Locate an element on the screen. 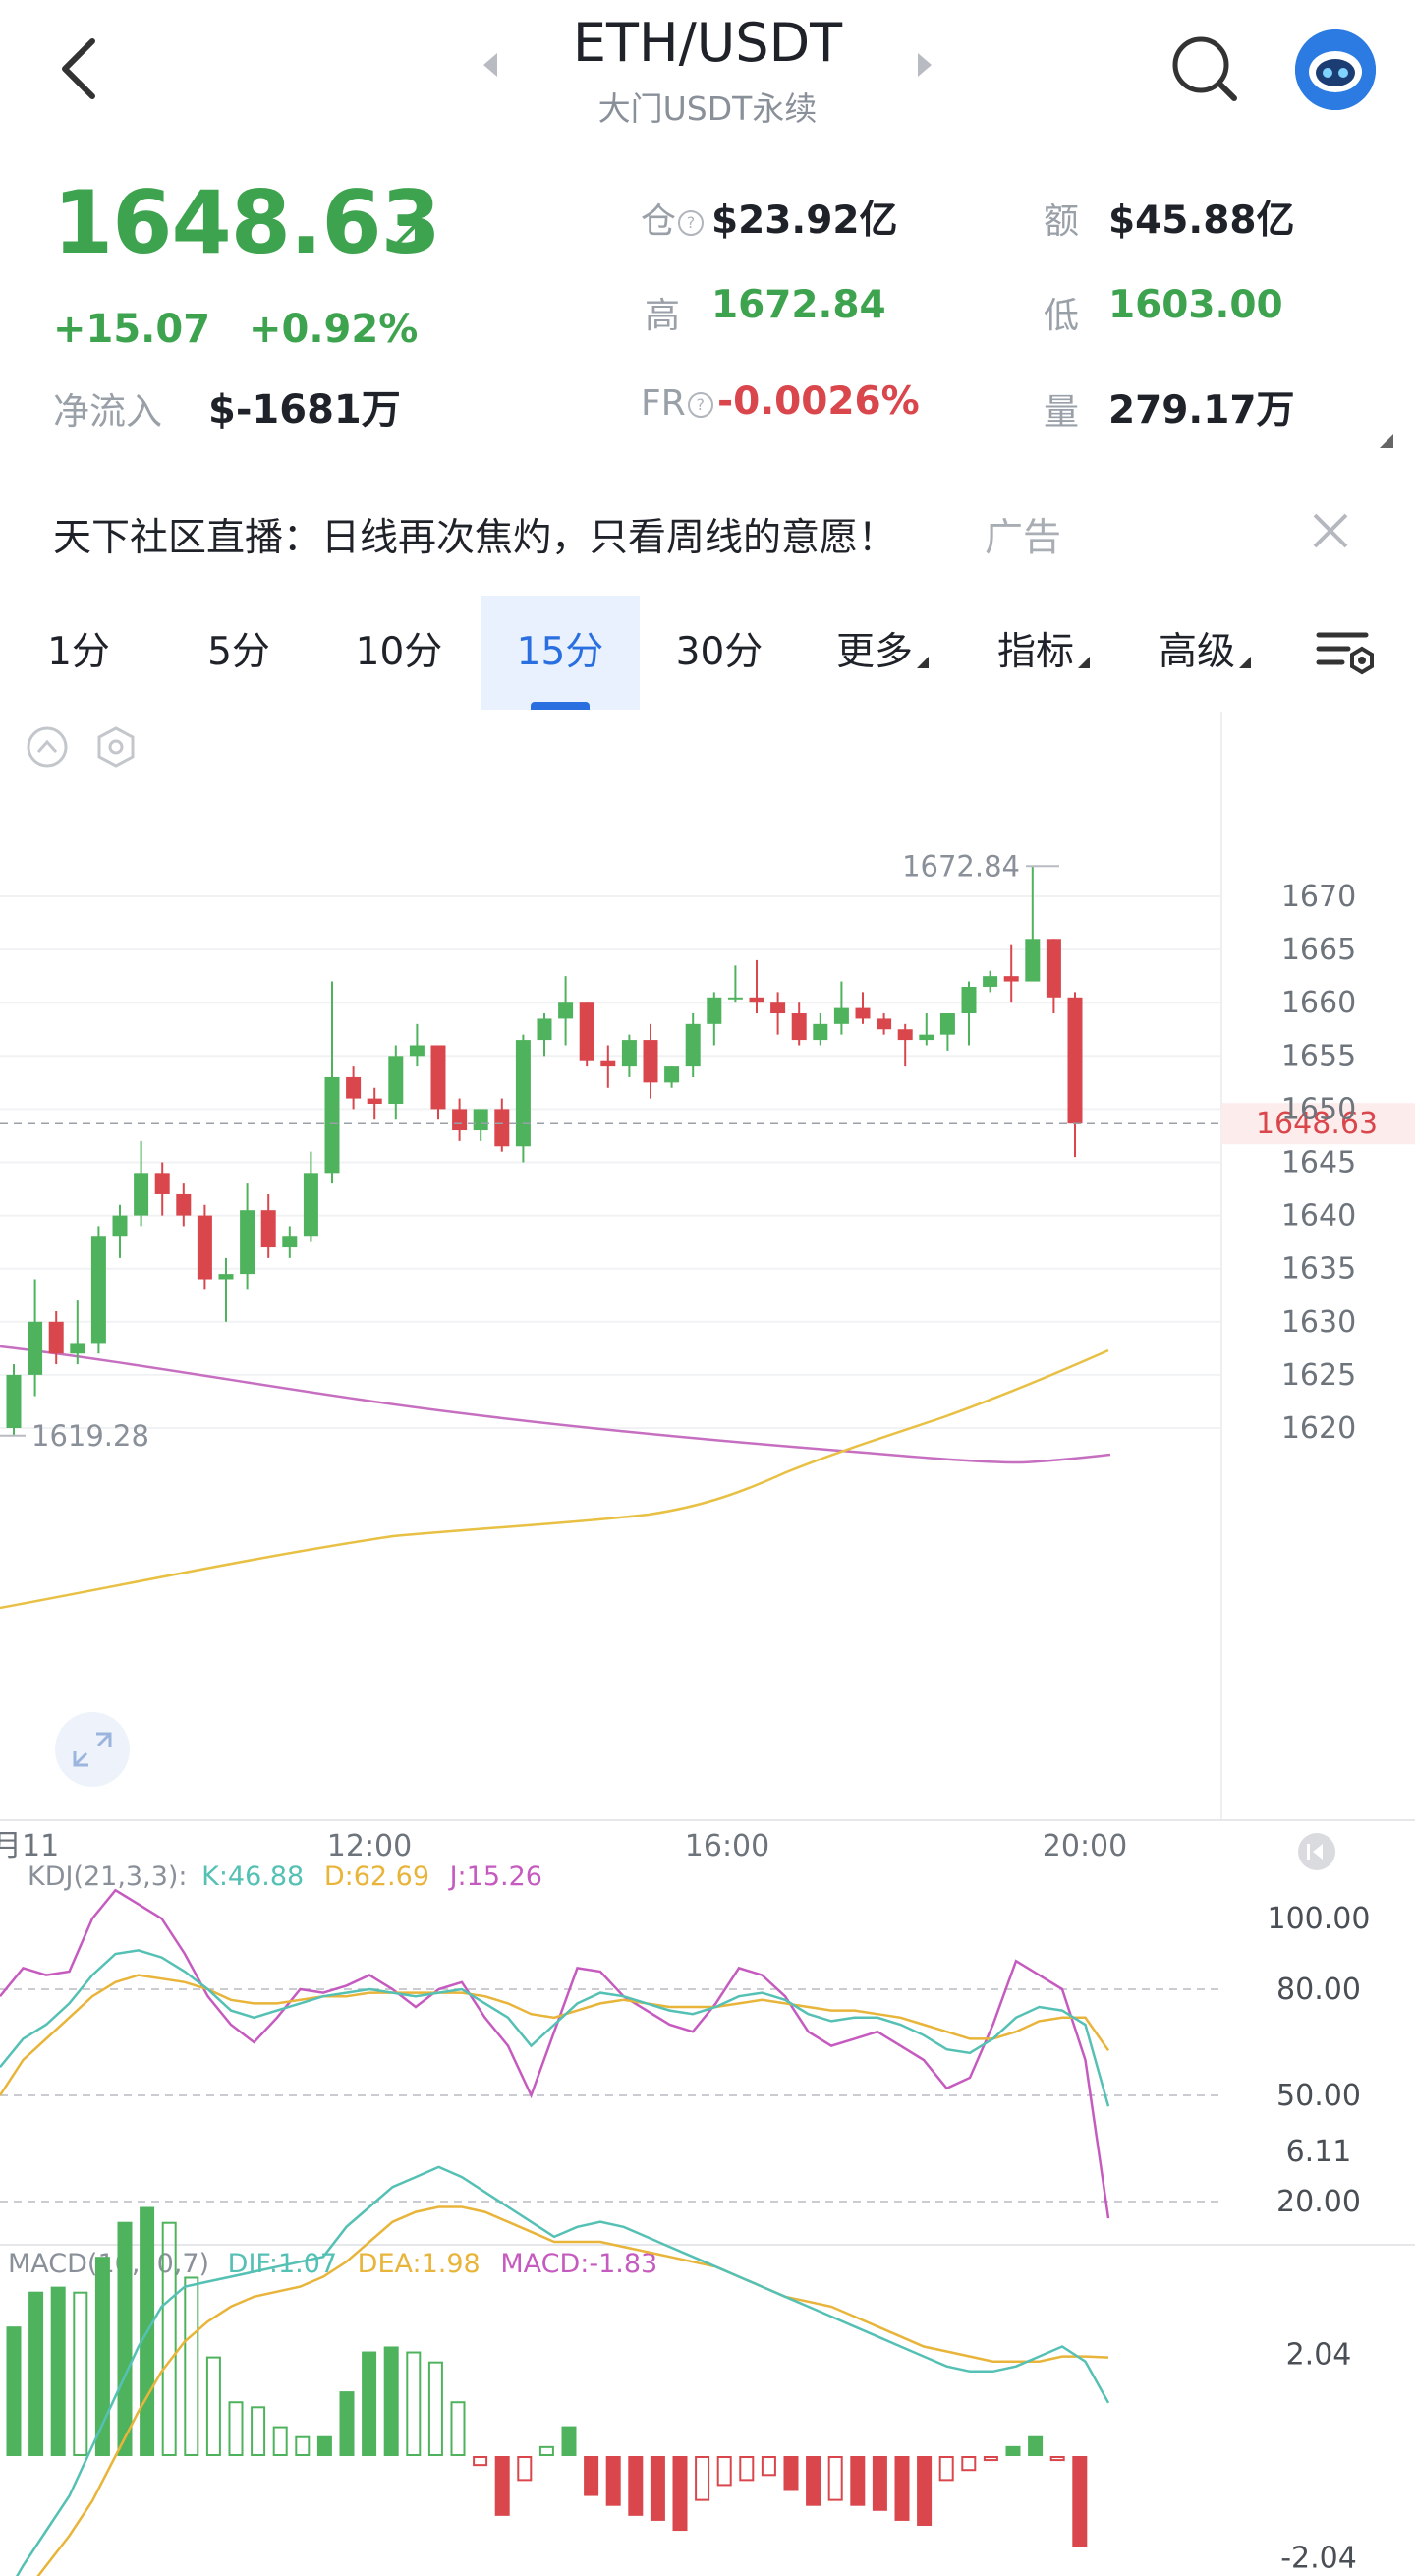 The height and width of the screenshot is (2576, 1415). macd-dea-value: DEA:1.98 is located at coordinates (419, 2264).